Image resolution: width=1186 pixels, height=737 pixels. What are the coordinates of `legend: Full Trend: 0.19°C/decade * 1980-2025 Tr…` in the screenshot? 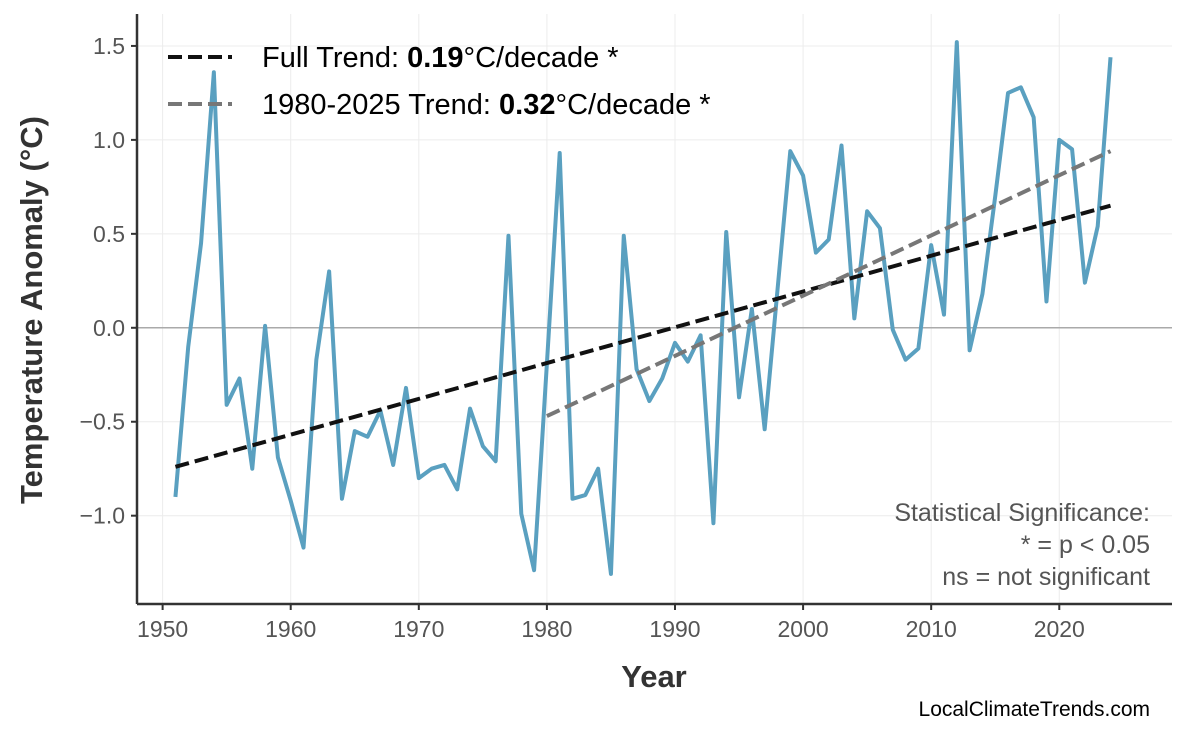 It's located at (439, 81).